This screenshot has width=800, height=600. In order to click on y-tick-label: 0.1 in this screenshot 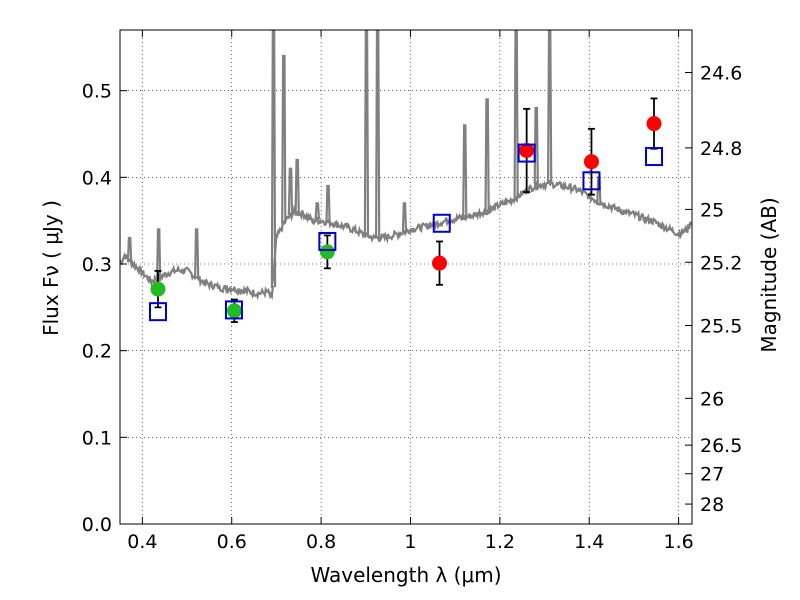, I will do `click(97, 438)`.